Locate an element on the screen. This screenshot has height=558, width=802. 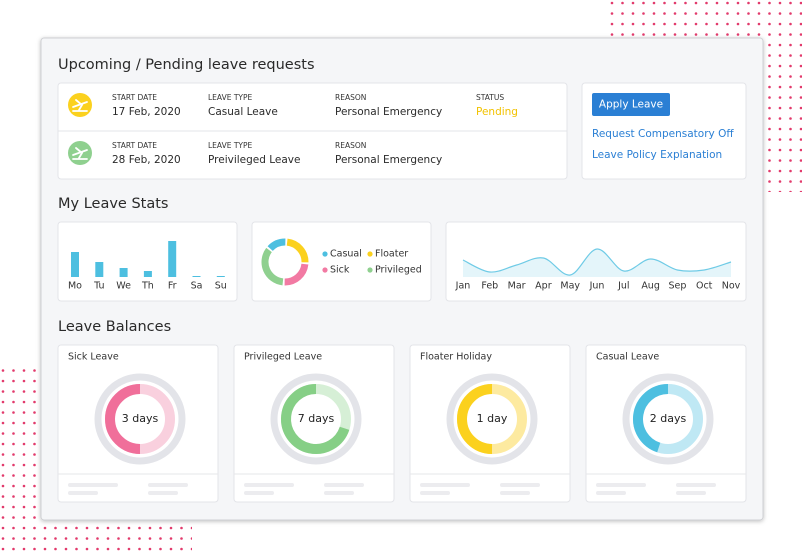
card-title: Privileged Leave is located at coordinates (283, 357).